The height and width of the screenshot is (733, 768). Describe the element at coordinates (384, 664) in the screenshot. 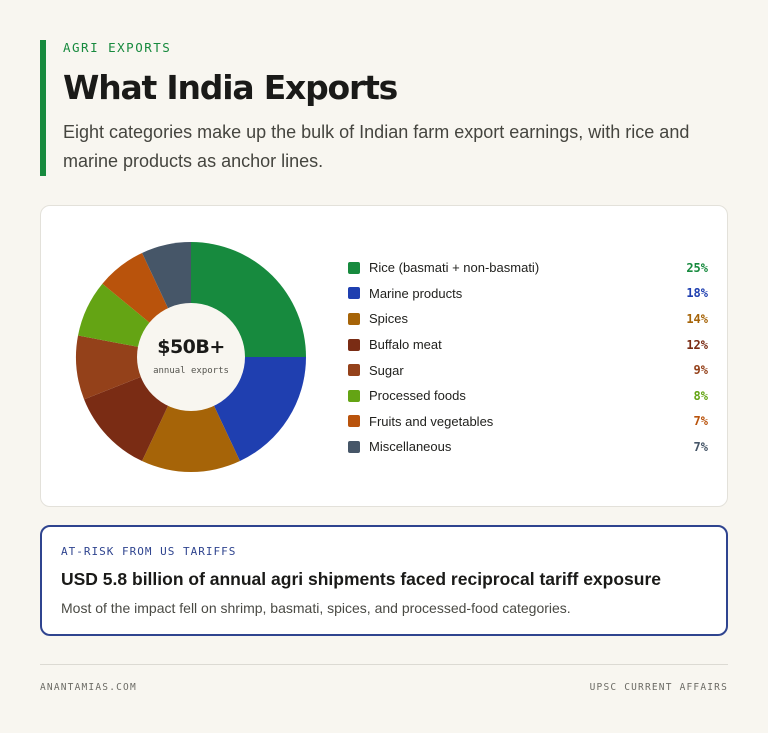

I see `footer-divider` at that location.